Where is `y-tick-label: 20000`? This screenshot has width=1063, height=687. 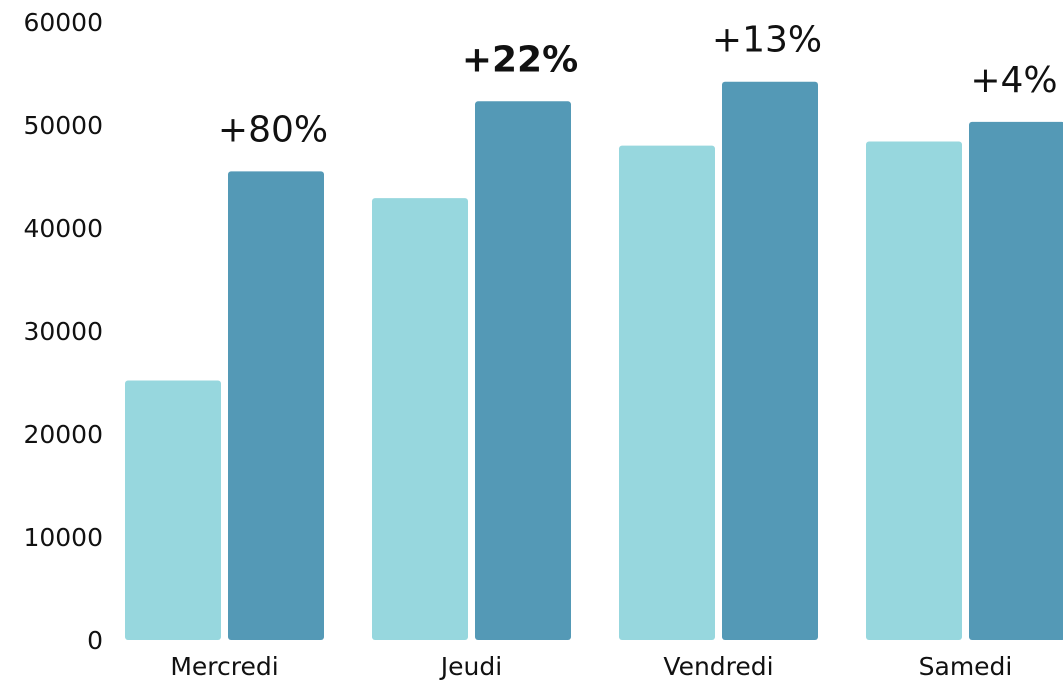
y-tick-label: 20000 is located at coordinates (63, 434).